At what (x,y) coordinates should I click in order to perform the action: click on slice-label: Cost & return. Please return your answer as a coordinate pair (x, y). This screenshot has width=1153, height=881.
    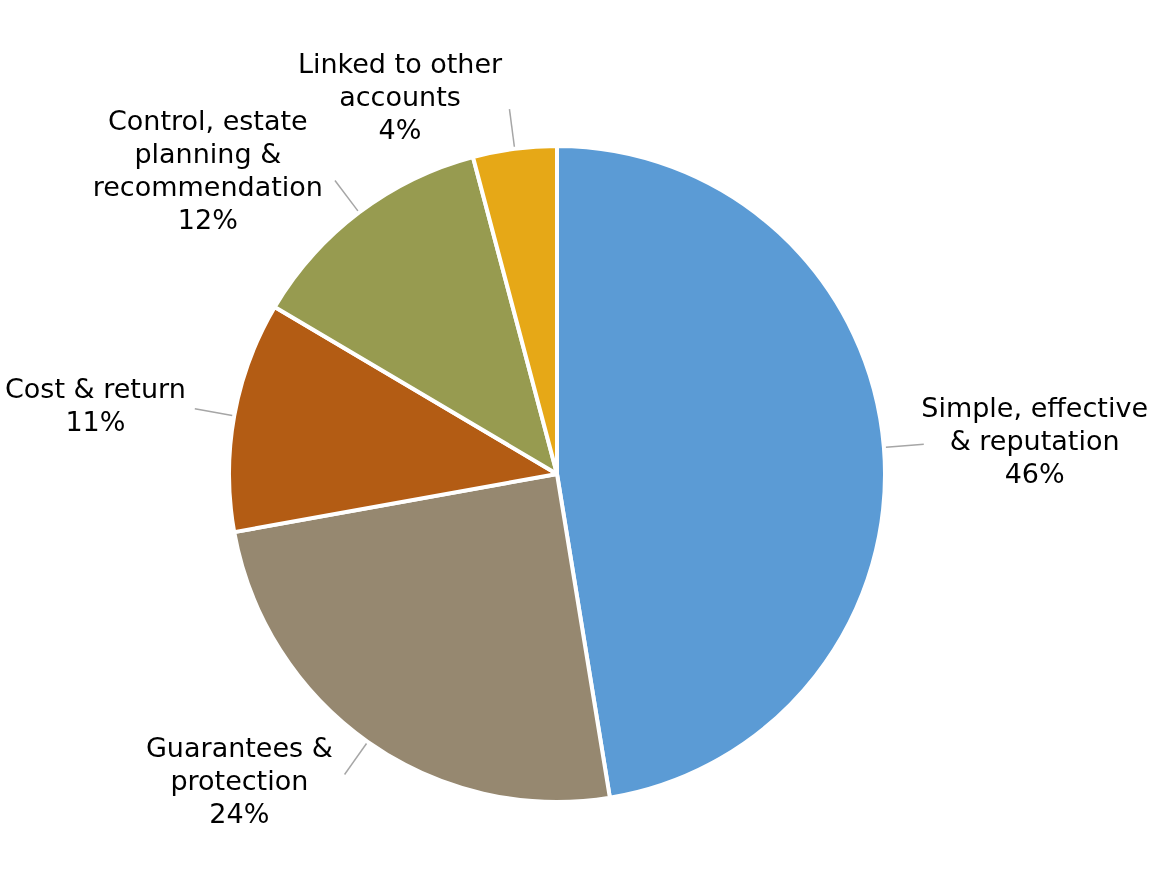
    Looking at the image, I should click on (95, 388).